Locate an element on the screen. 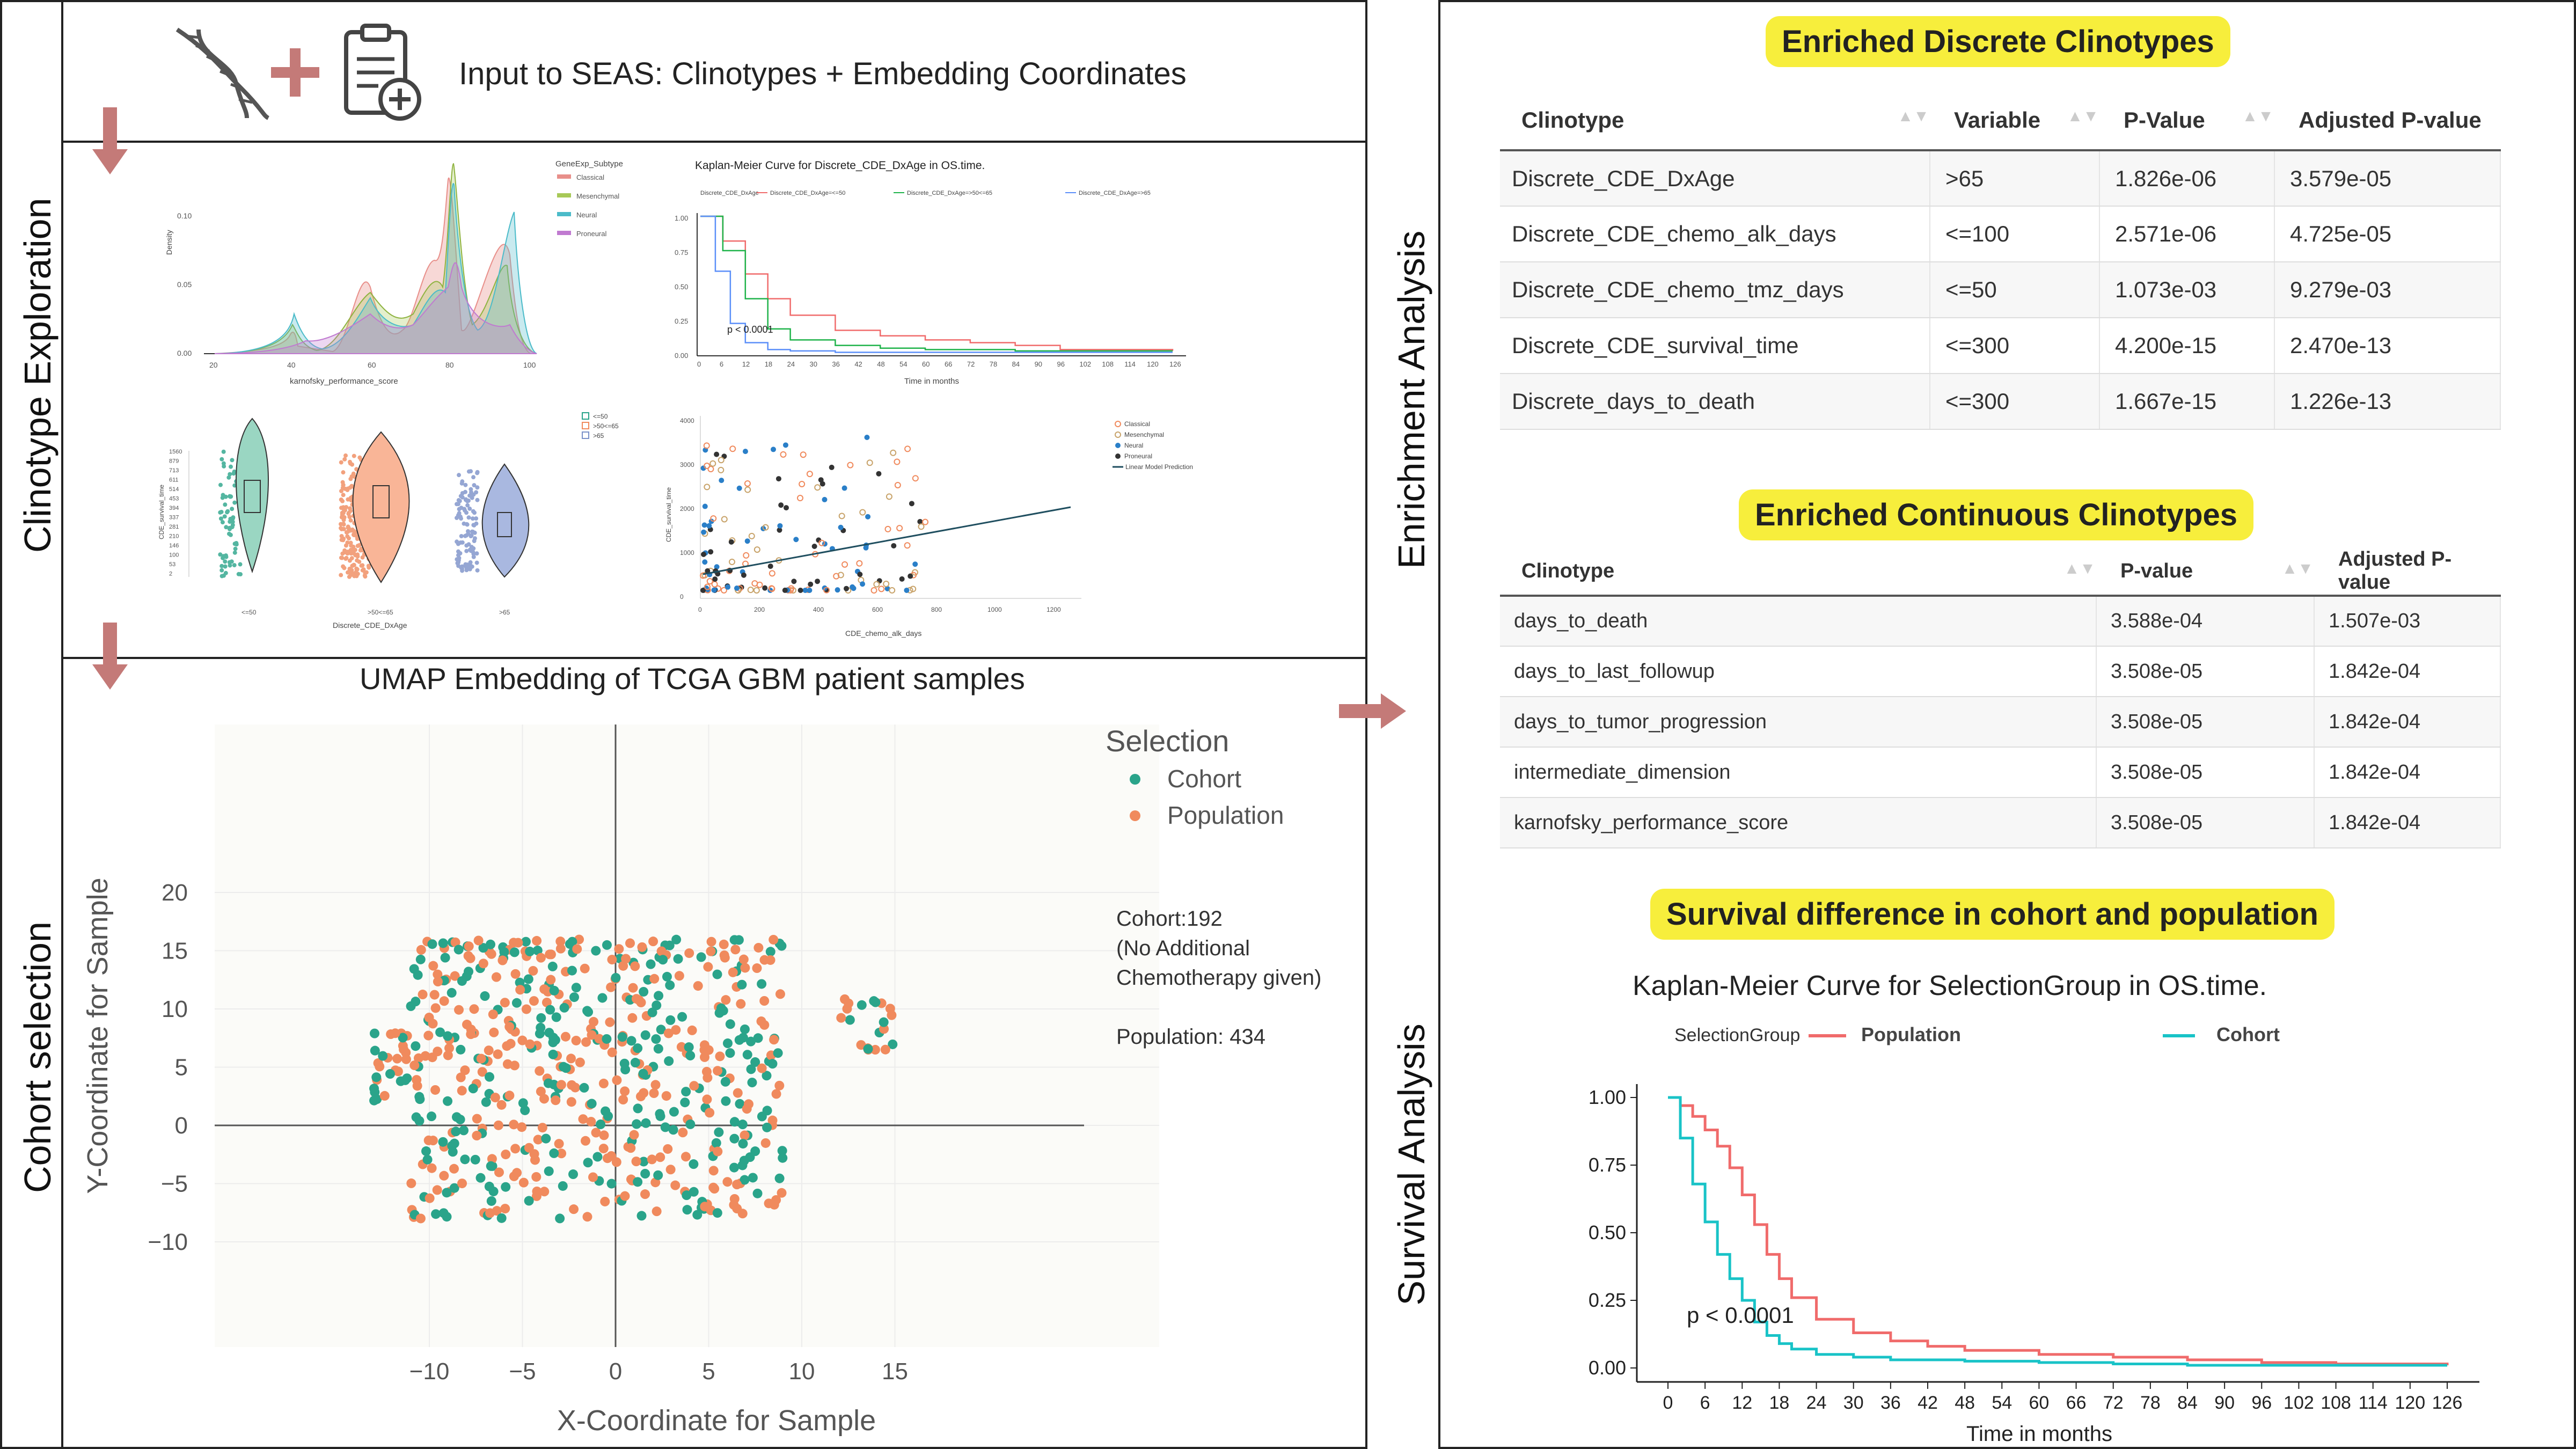  density-xtick: 40 is located at coordinates (291, 365).